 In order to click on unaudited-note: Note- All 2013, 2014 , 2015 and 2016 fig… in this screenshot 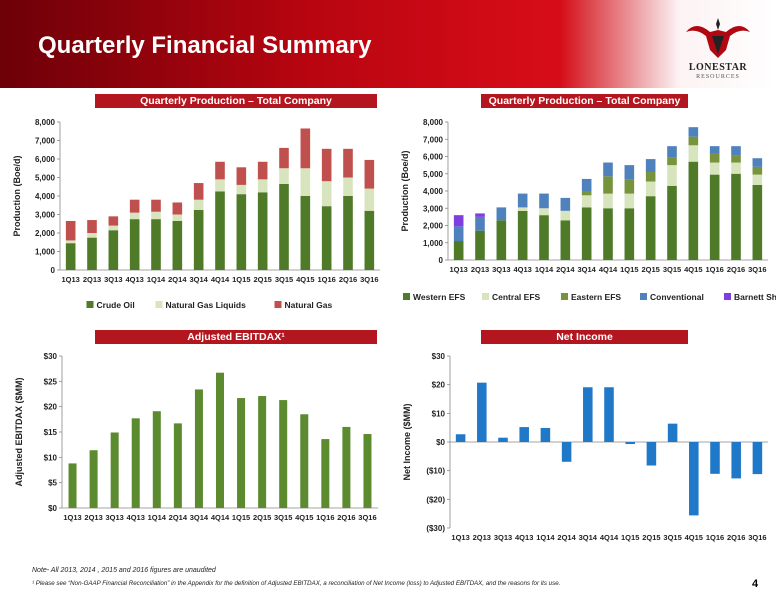, I will do `click(124, 570)`.